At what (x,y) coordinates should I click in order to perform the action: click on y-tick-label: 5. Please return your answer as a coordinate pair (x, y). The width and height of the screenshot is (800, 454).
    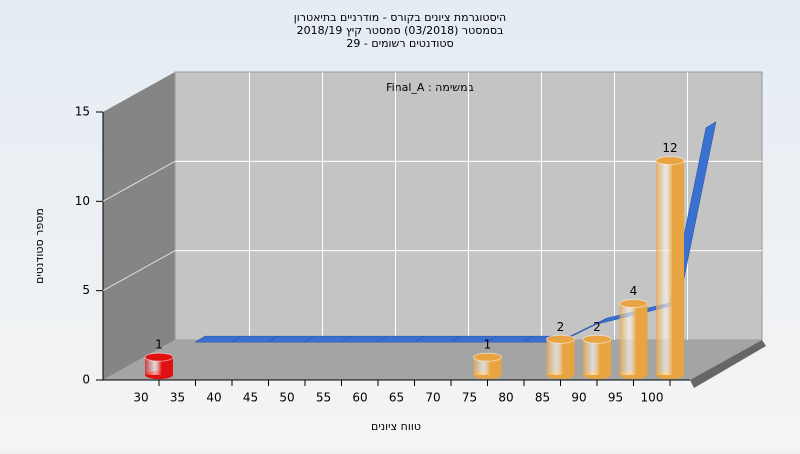
    Looking at the image, I should click on (86, 290).